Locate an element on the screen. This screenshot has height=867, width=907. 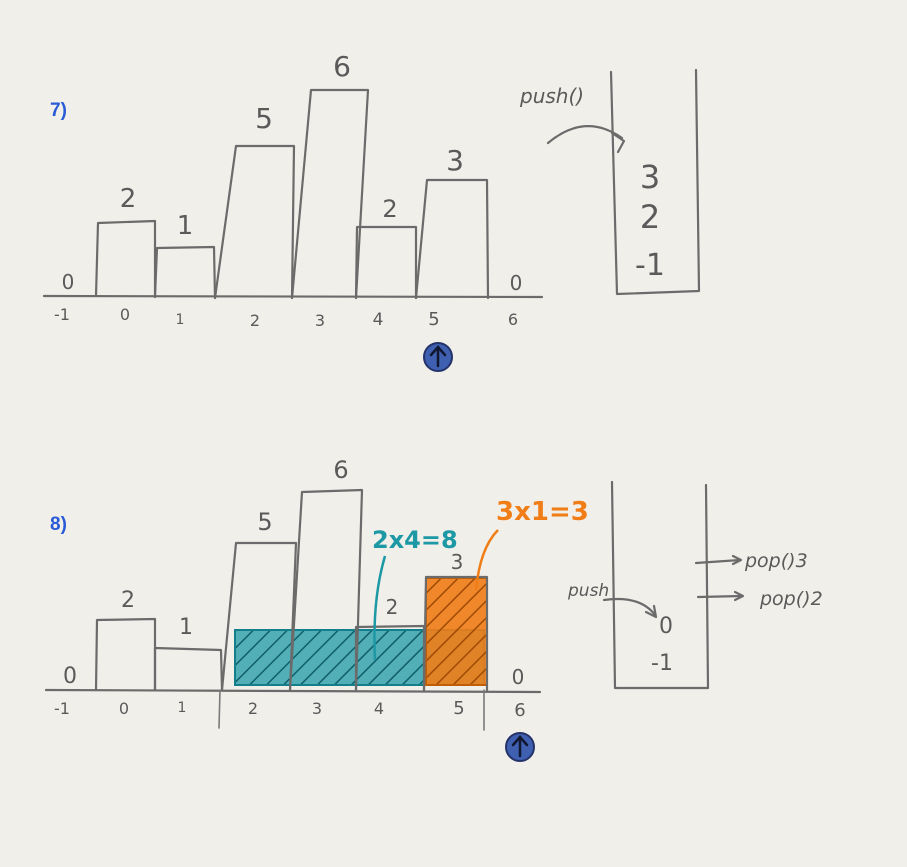
step-8-stack-item-0: 0 is located at coordinates (666, 626).